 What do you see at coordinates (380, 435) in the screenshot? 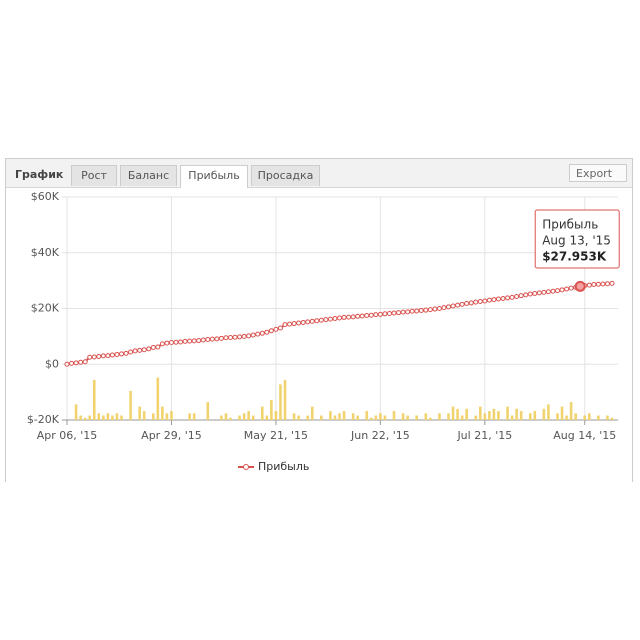
I see `x-tick-label: Jun 22, '15` at bounding box center [380, 435].